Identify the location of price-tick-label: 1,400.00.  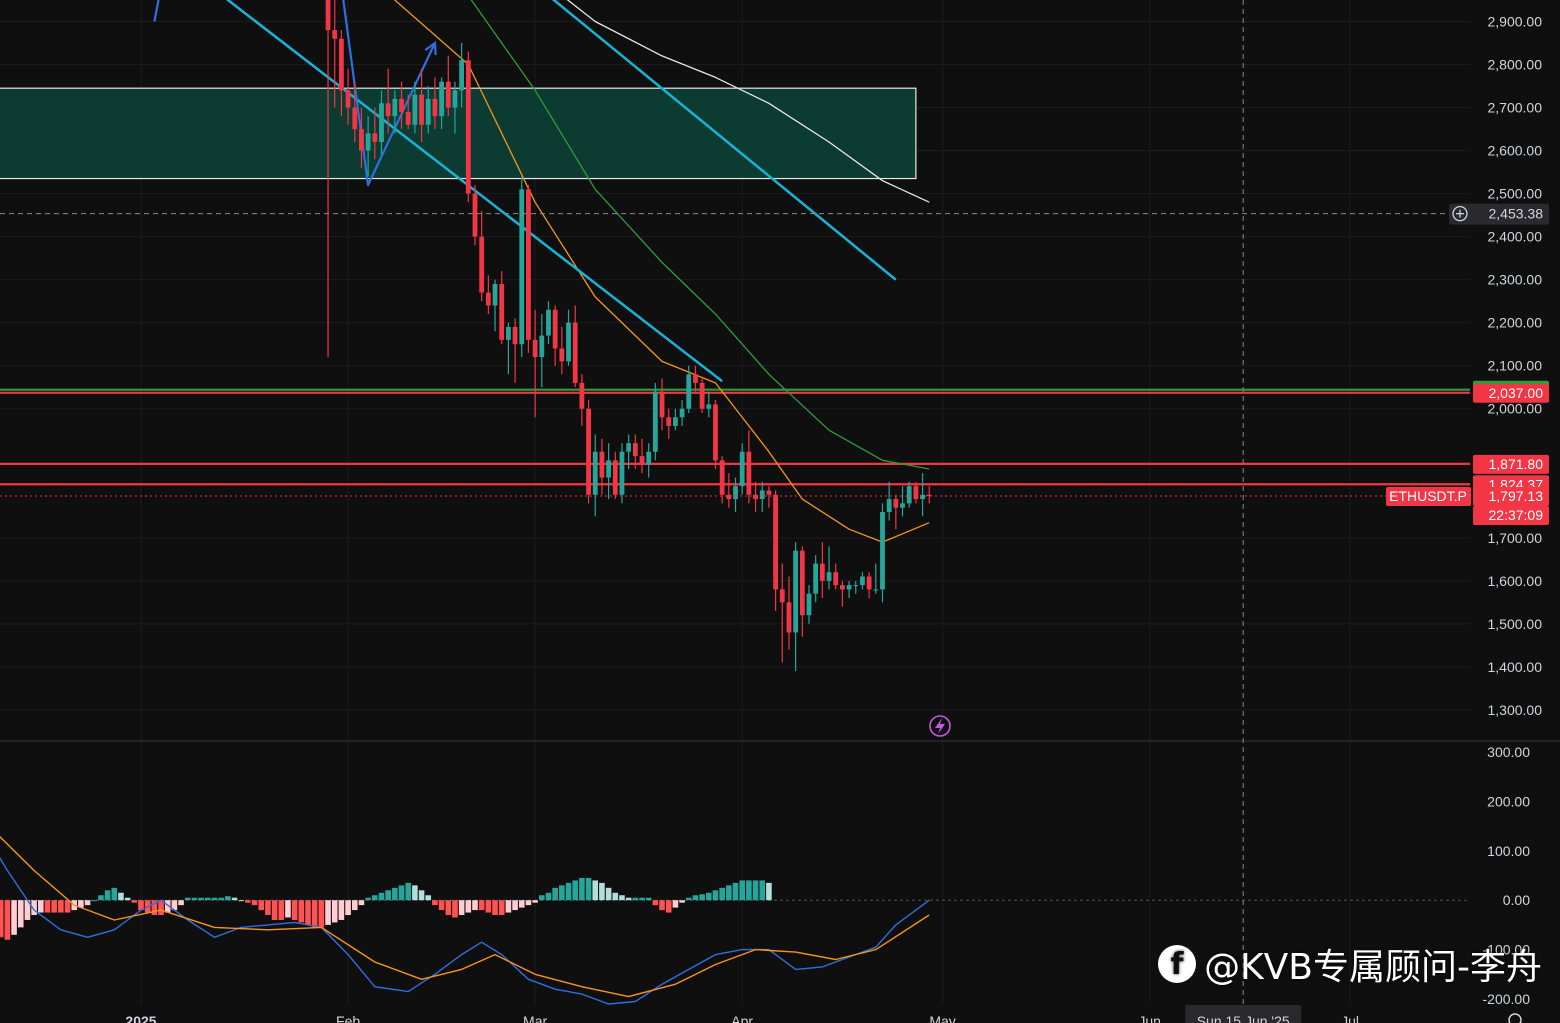
(1515, 667).